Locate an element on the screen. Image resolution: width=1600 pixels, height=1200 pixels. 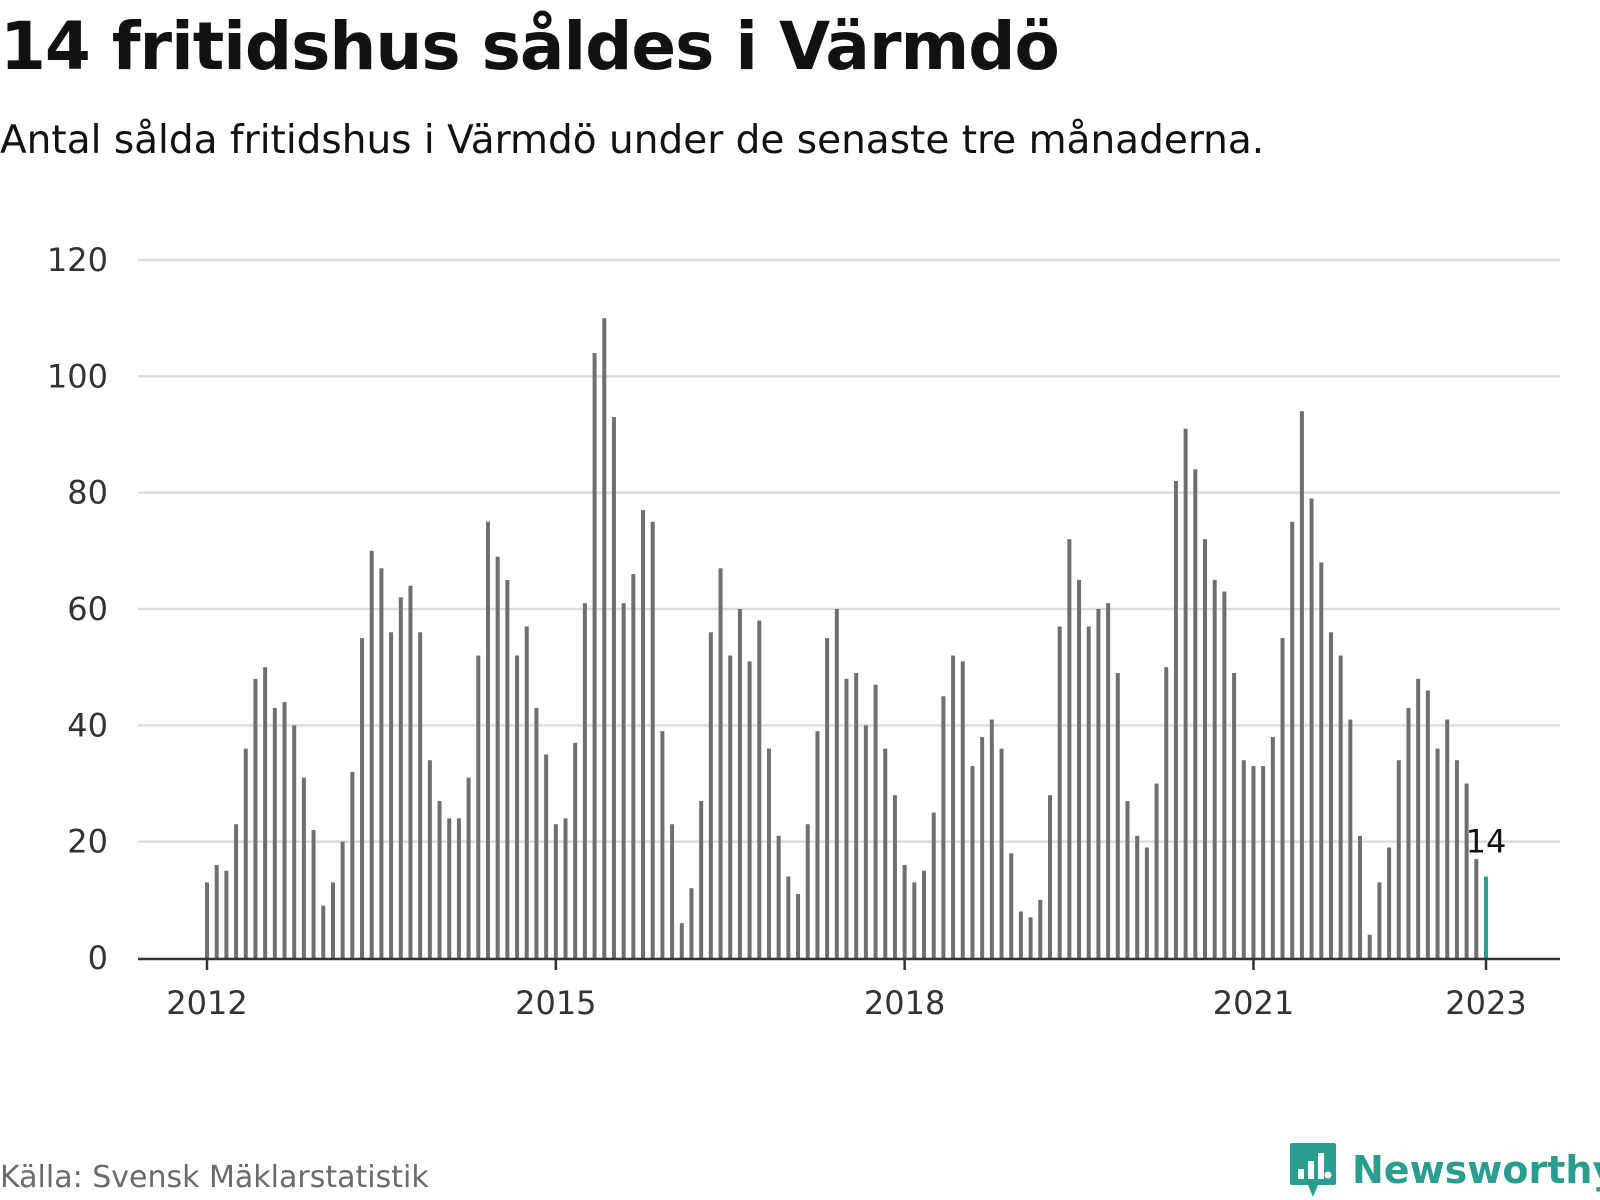
y-tick-label-100: 100 is located at coordinates (77, 376).